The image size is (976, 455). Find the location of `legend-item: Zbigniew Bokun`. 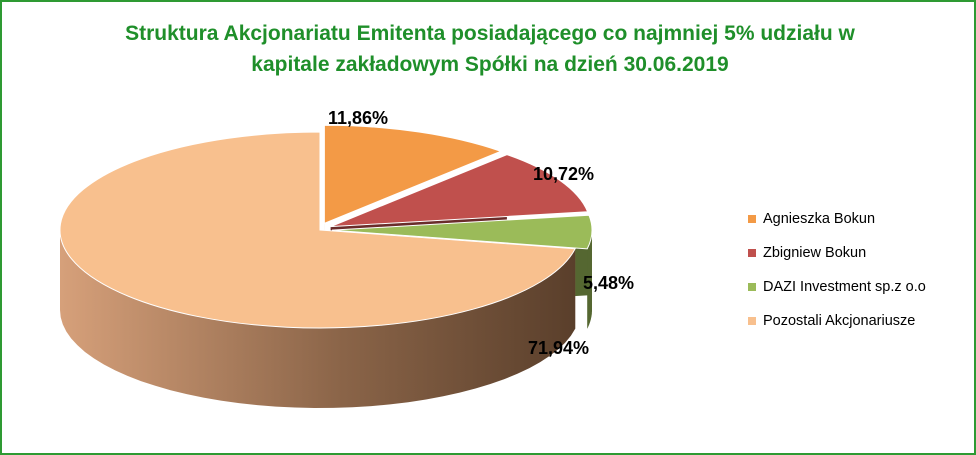

legend-item: Zbigniew Bokun is located at coordinates (859, 253).